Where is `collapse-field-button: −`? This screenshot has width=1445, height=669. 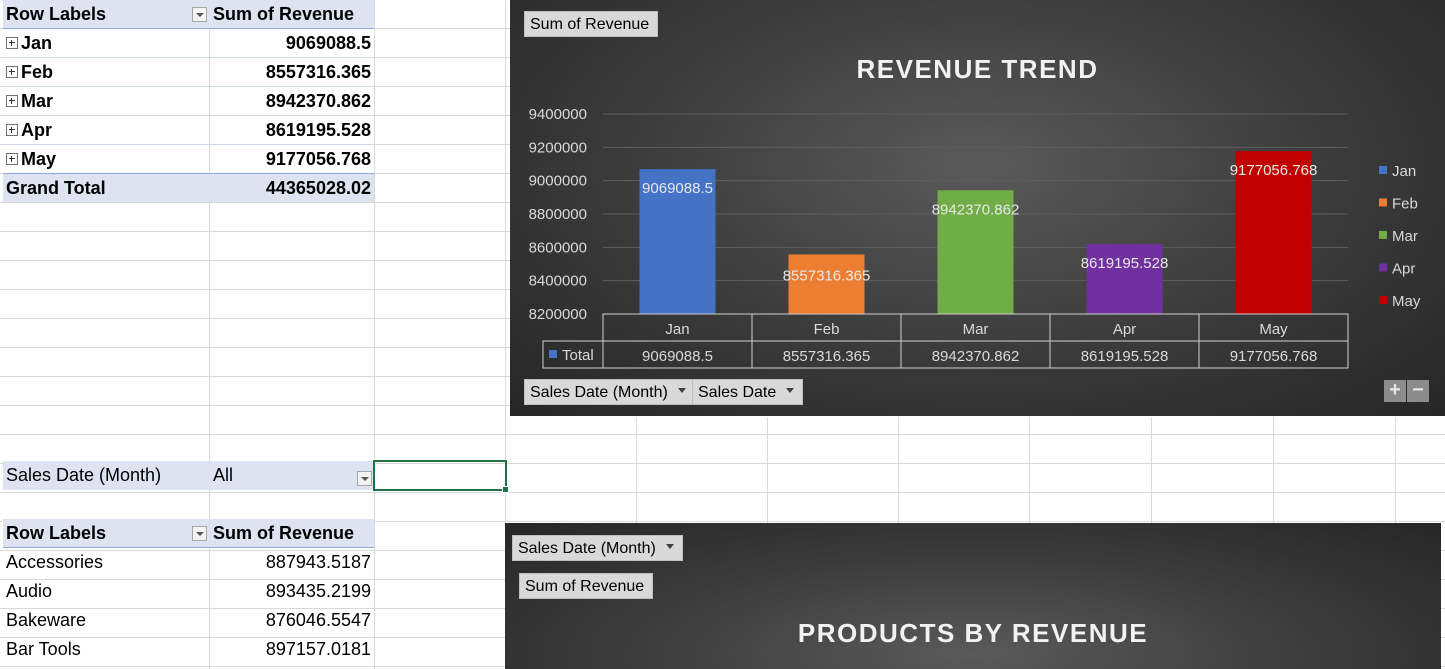 collapse-field-button: − is located at coordinates (1418, 391).